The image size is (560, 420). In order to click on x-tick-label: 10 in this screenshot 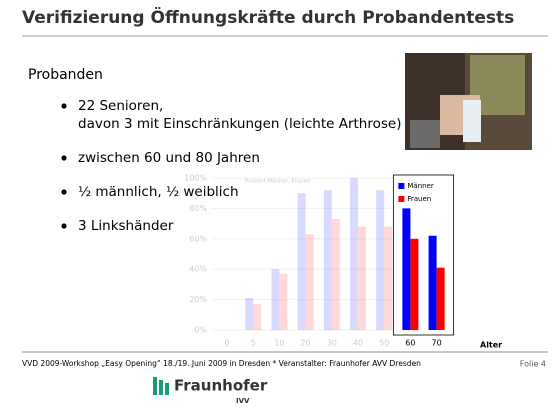, I will do `click(279, 343)`.